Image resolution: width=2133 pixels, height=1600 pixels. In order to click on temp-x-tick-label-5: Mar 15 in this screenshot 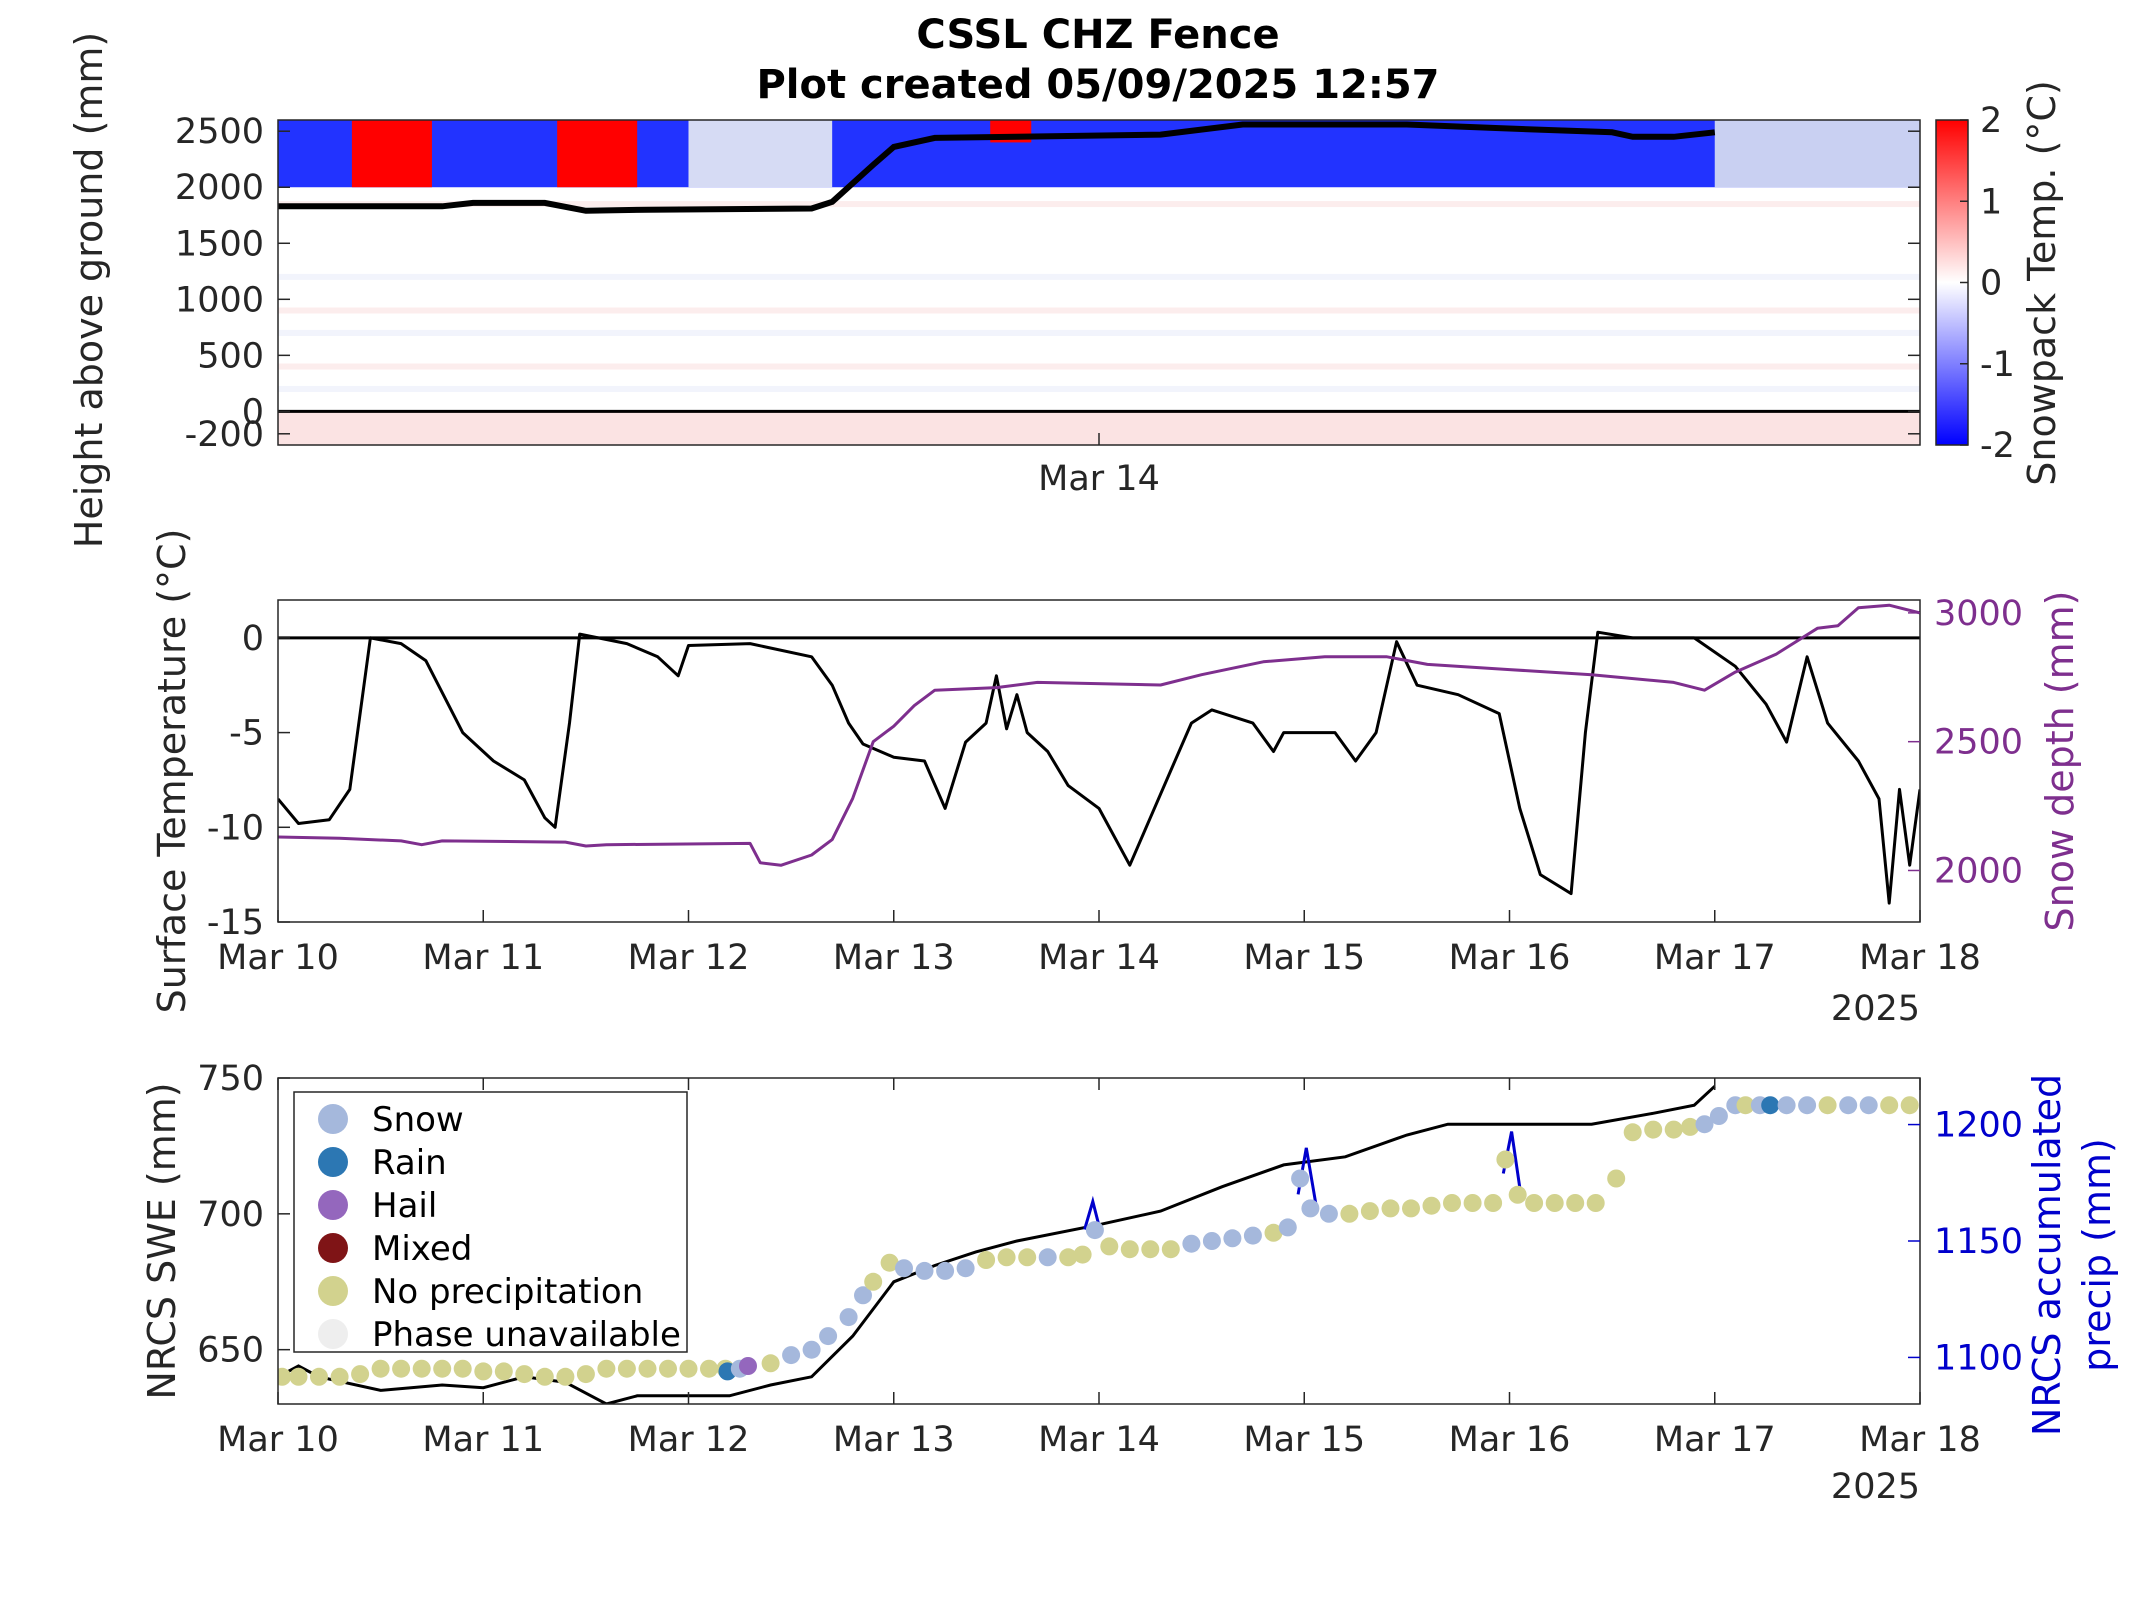, I will do `click(1304, 958)`.